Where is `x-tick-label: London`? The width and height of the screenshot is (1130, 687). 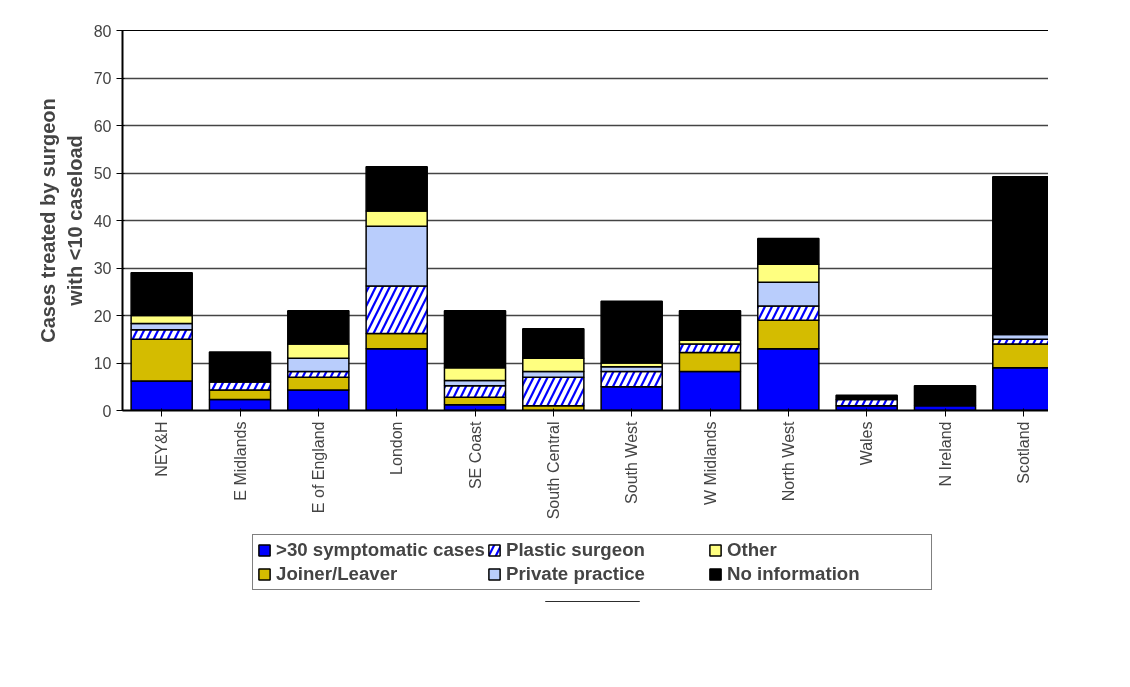
x-tick-label: London is located at coordinates (397, 448).